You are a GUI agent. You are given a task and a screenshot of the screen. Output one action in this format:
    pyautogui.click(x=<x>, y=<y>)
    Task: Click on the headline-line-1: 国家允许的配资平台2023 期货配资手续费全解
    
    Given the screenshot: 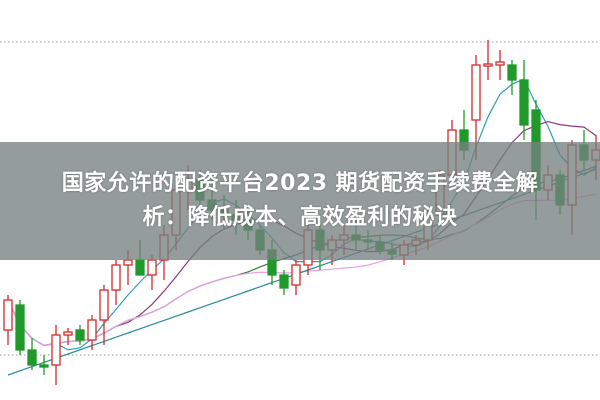 What is the action you would take?
    pyautogui.click(x=300, y=183)
    